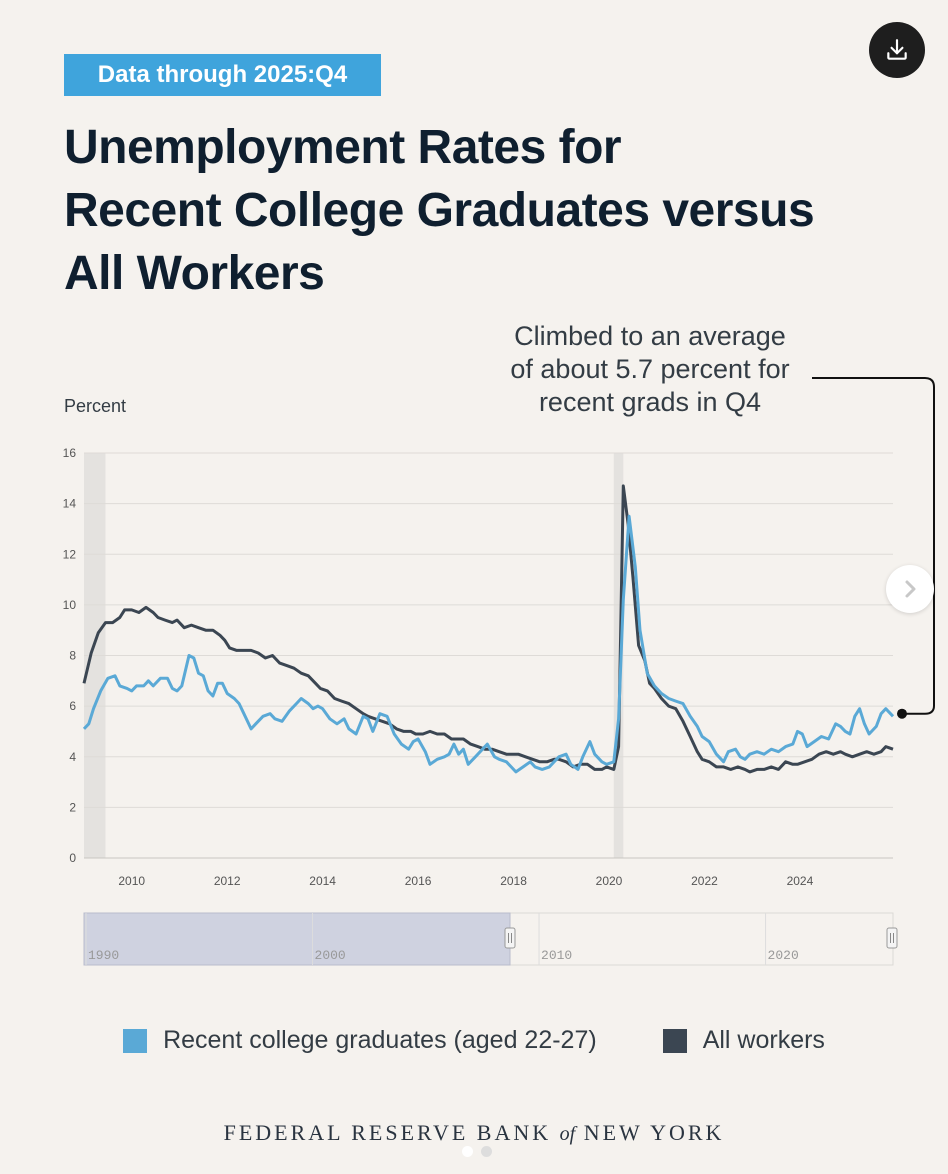 The height and width of the screenshot is (1174, 948). Describe the element at coordinates (513, 881) in the screenshot. I see `x-tick-label: 2018` at that location.